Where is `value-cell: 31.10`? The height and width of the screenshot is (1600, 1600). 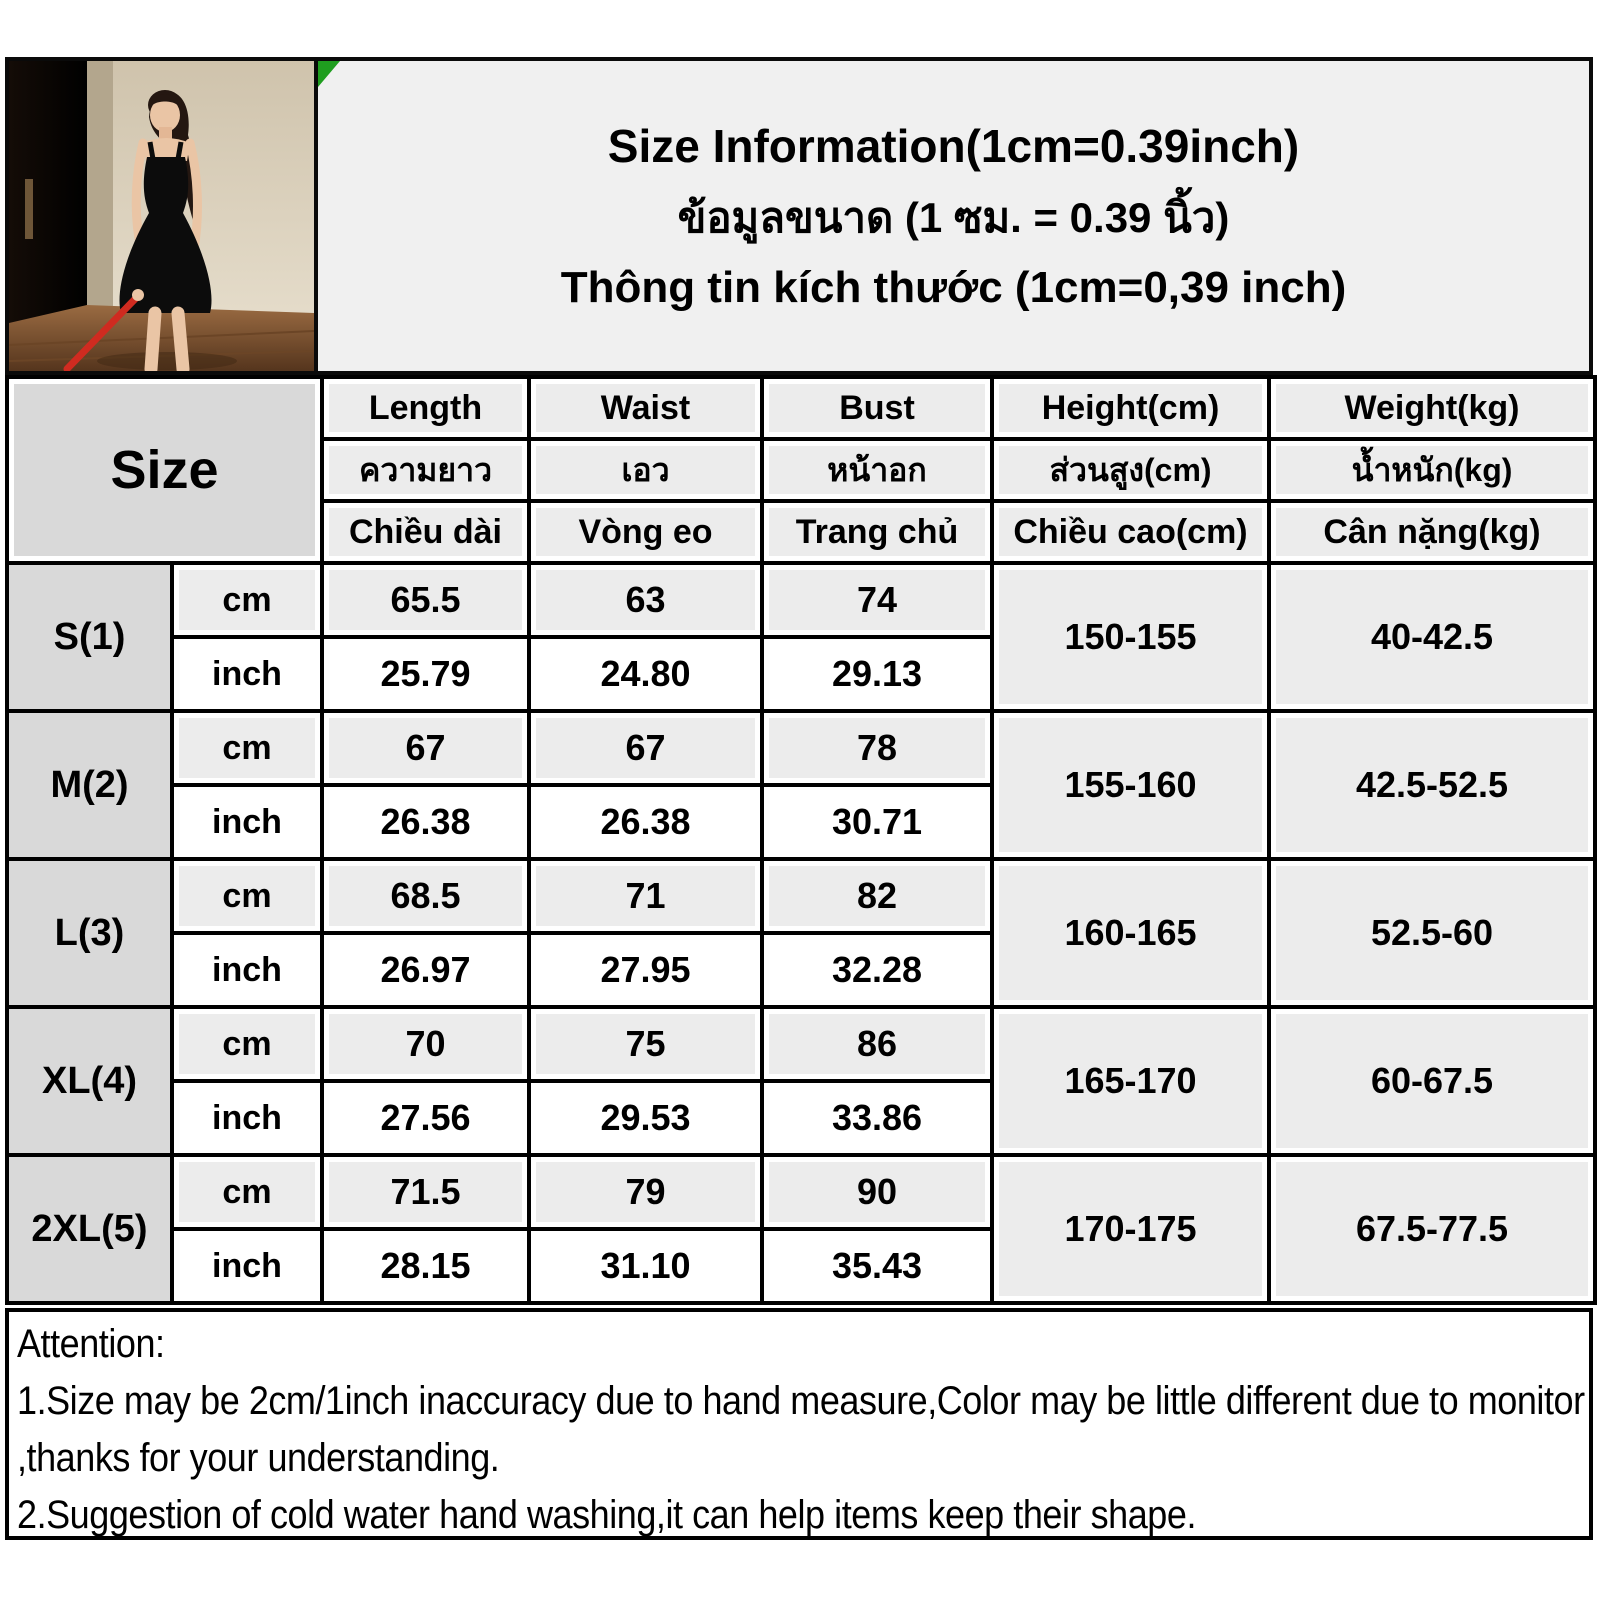 value-cell: 31.10 is located at coordinates (645, 1266).